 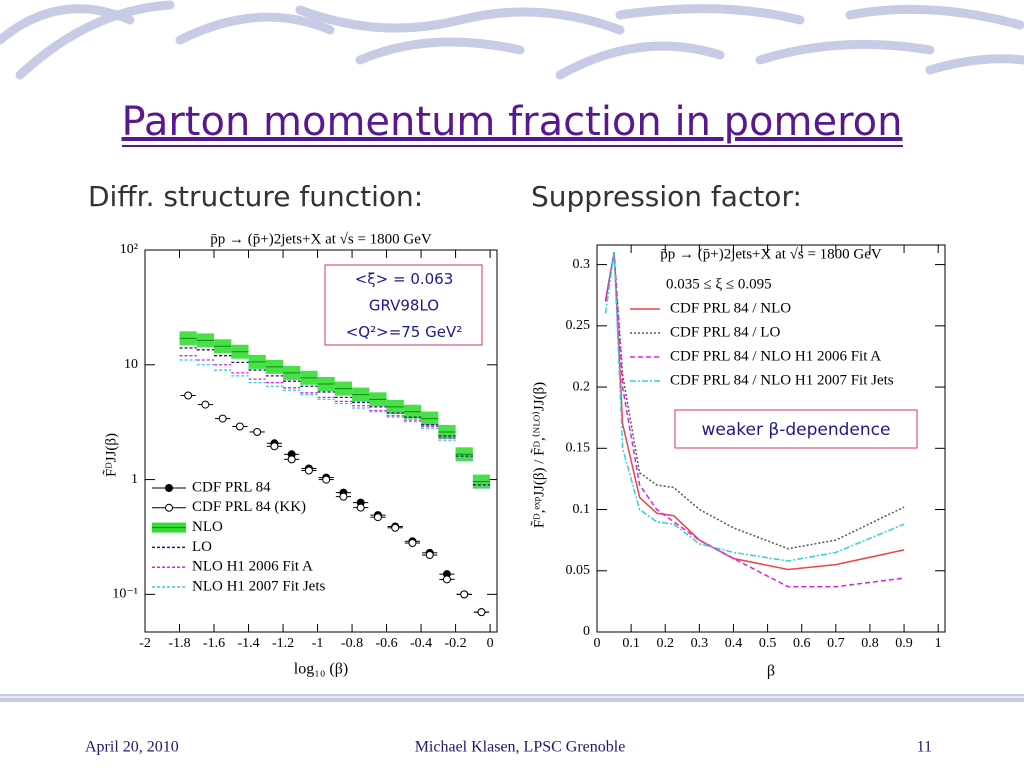 I want to click on x-tick-label: -0.8, so click(x=352, y=643).